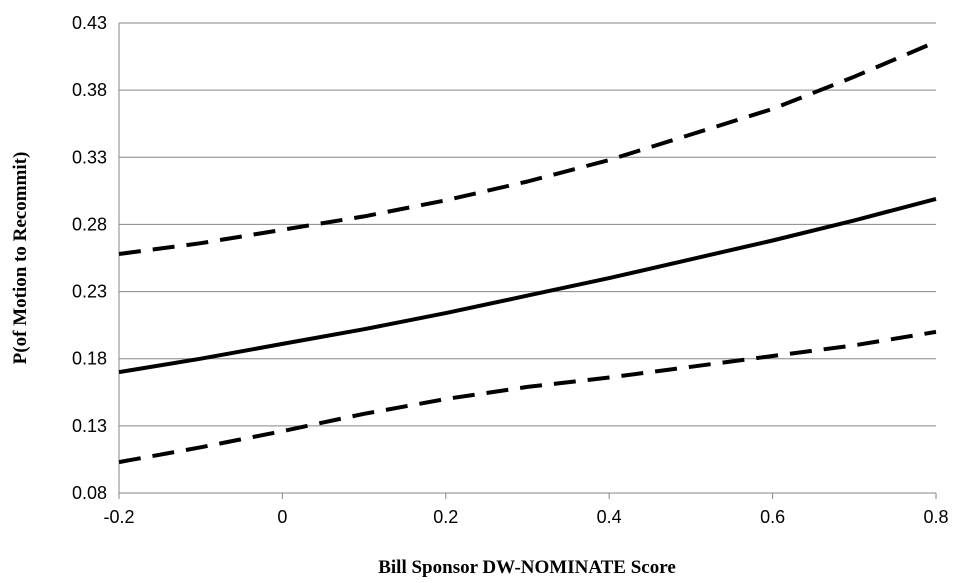 The width and height of the screenshot is (958, 583). Describe the element at coordinates (89, 224) in the screenshot. I see `y-tick-label: 0.28` at that location.